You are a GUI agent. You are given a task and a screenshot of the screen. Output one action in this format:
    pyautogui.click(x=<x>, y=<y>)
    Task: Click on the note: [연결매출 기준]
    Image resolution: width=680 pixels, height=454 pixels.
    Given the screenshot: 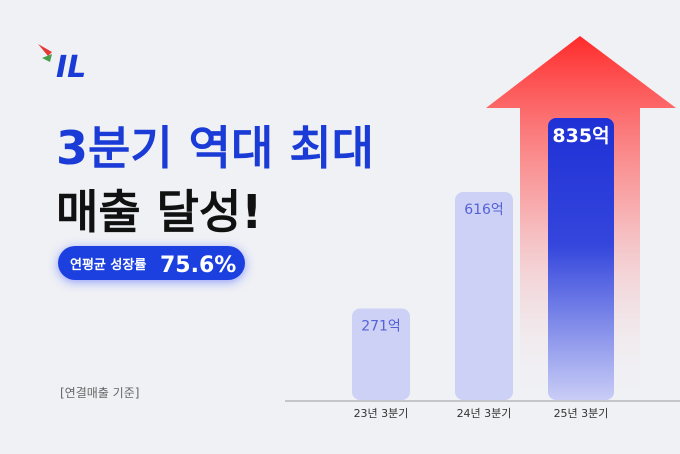 What is the action you would take?
    pyautogui.click(x=99, y=393)
    